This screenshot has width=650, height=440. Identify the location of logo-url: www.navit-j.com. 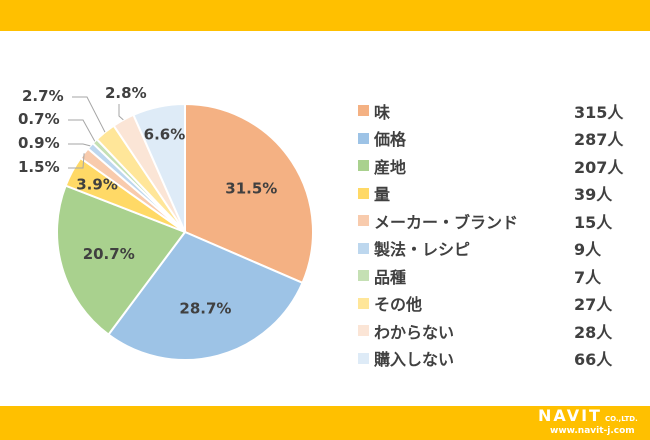
(592, 431).